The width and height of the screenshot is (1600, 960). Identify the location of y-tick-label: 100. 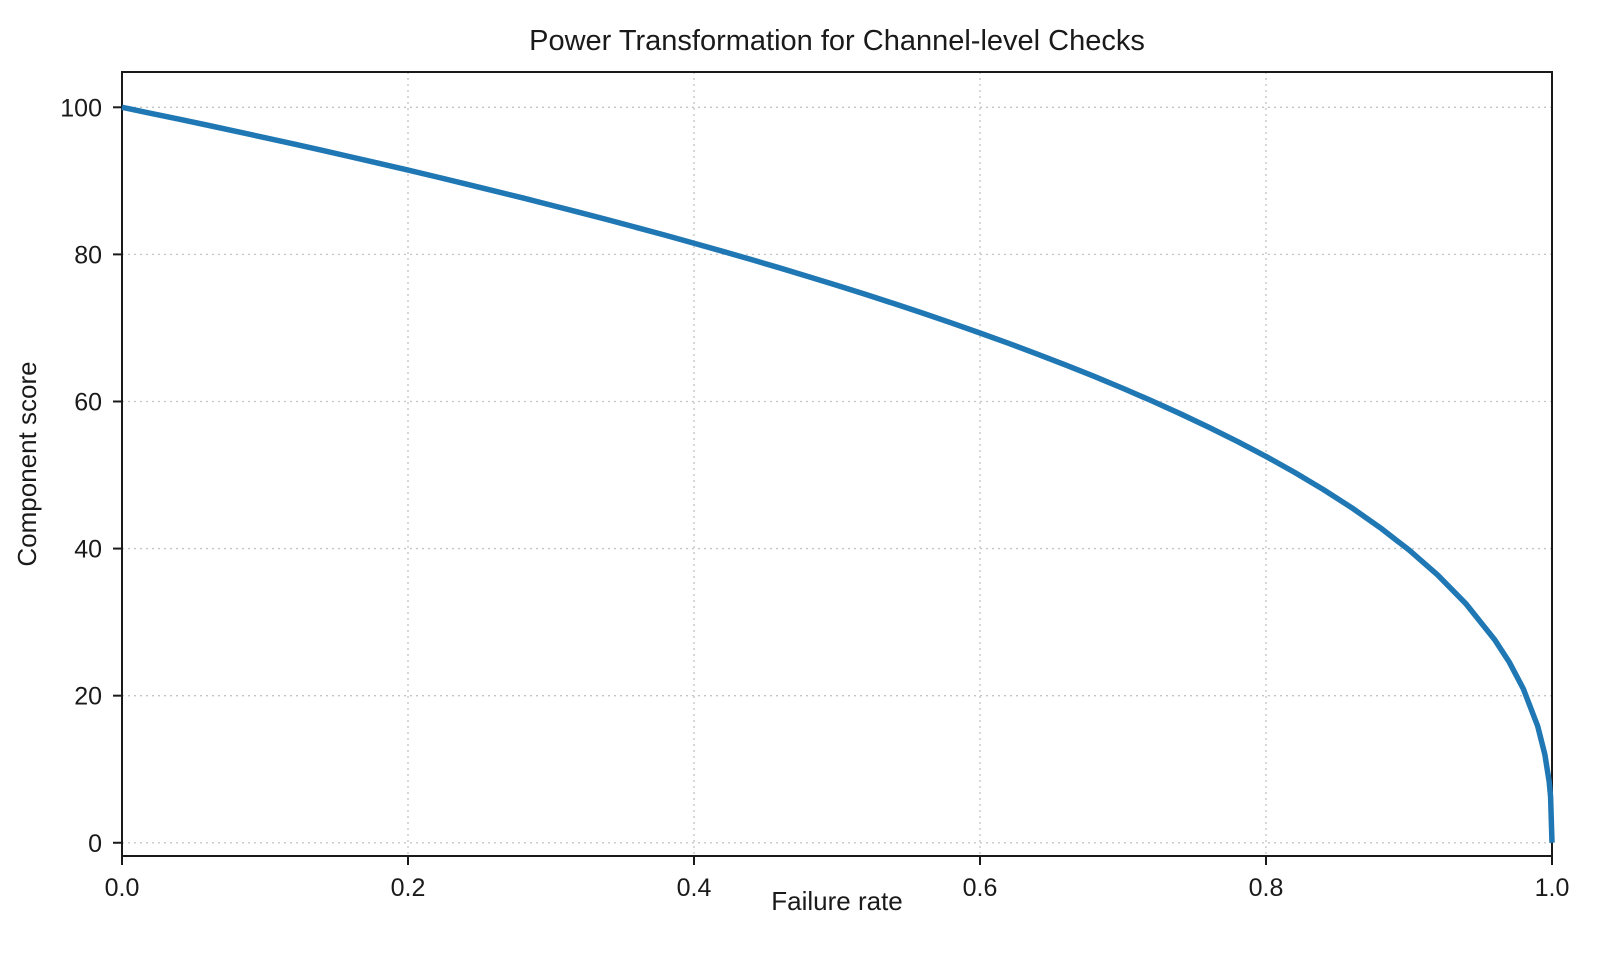
(81, 108).